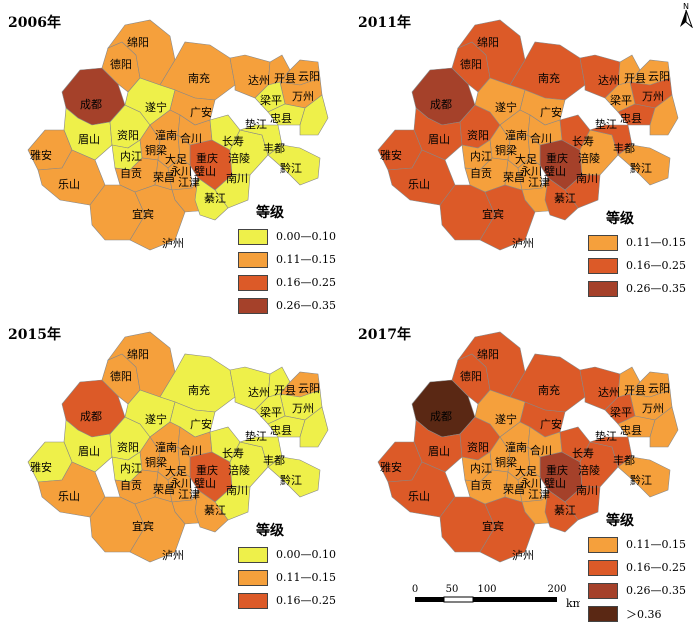  What do you see at coordinates (644, 165) in the screenshot?
I see `region-qianjiang` at bounding box center [644, 165].